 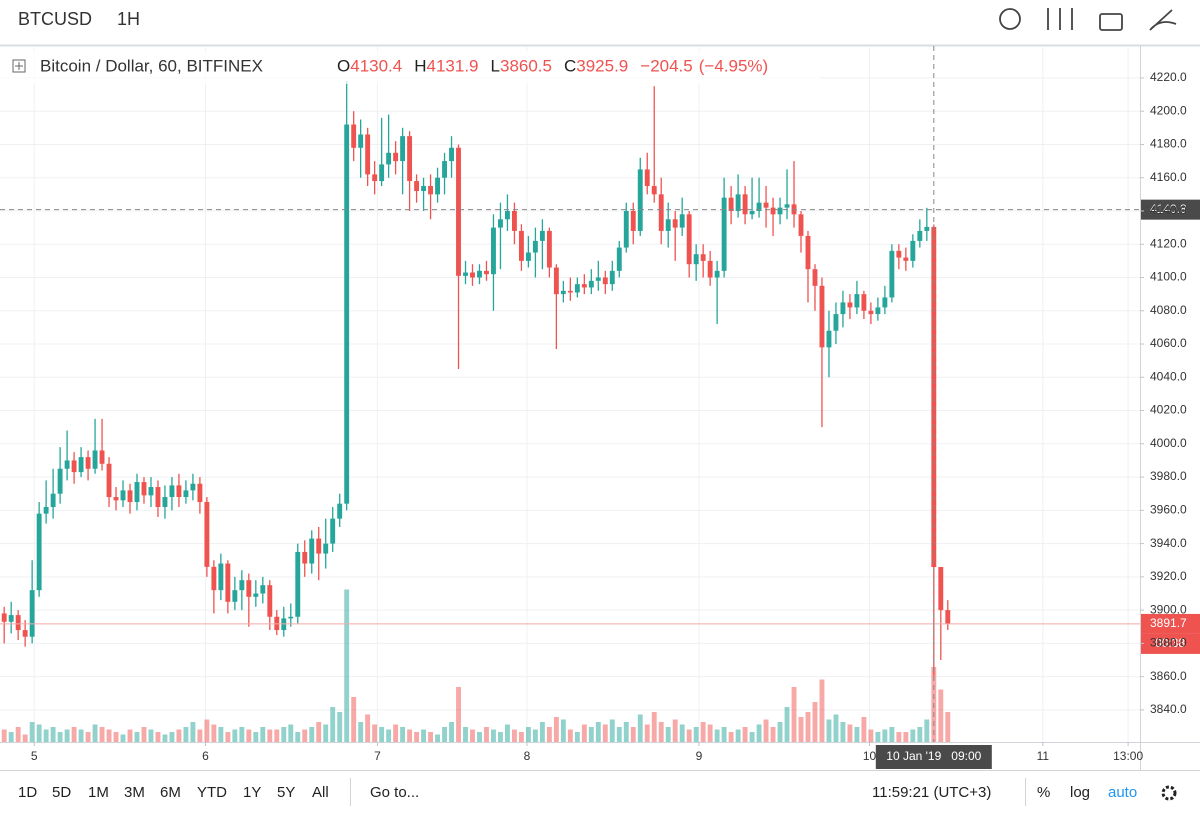 What do you see at coordinates (170, 792) in the screenshot?
I see `range-button: 6M` at bounding box center [170, 792].